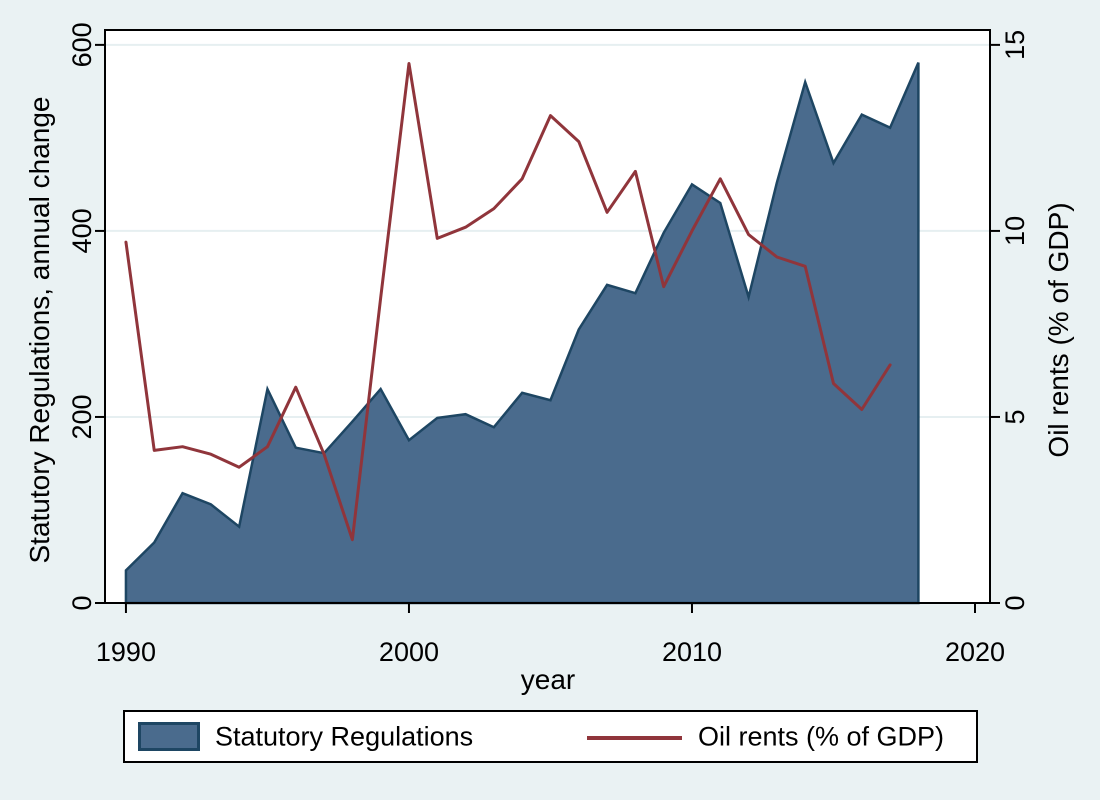  Describe the element at coordinates (548, 679) in the screenshot. I see `x-axis-title: year` at that location.